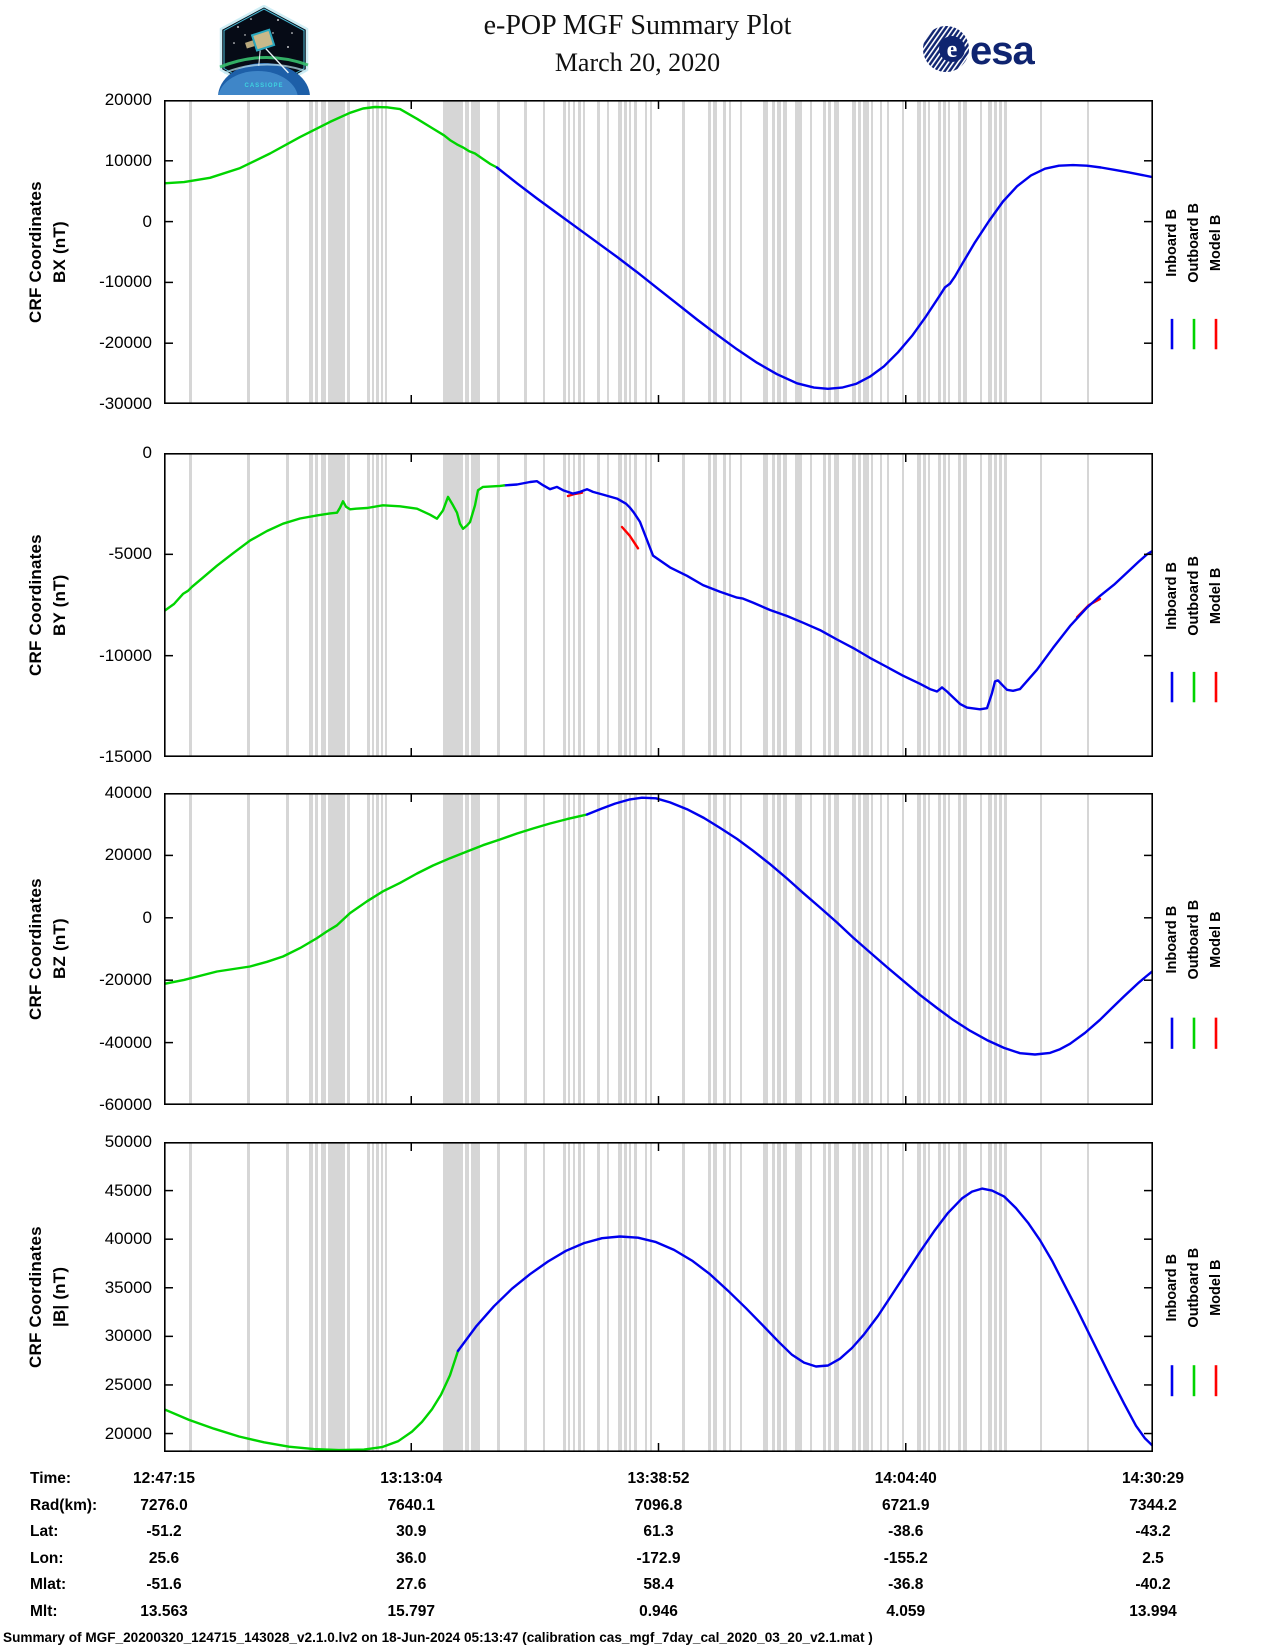 The height and width of the screenshot is (1650, 1275). What do you see at coordinates (906, 1611) in the screenshot?
I see `table-cell: 4.059` at bounding box center [906, 1611].